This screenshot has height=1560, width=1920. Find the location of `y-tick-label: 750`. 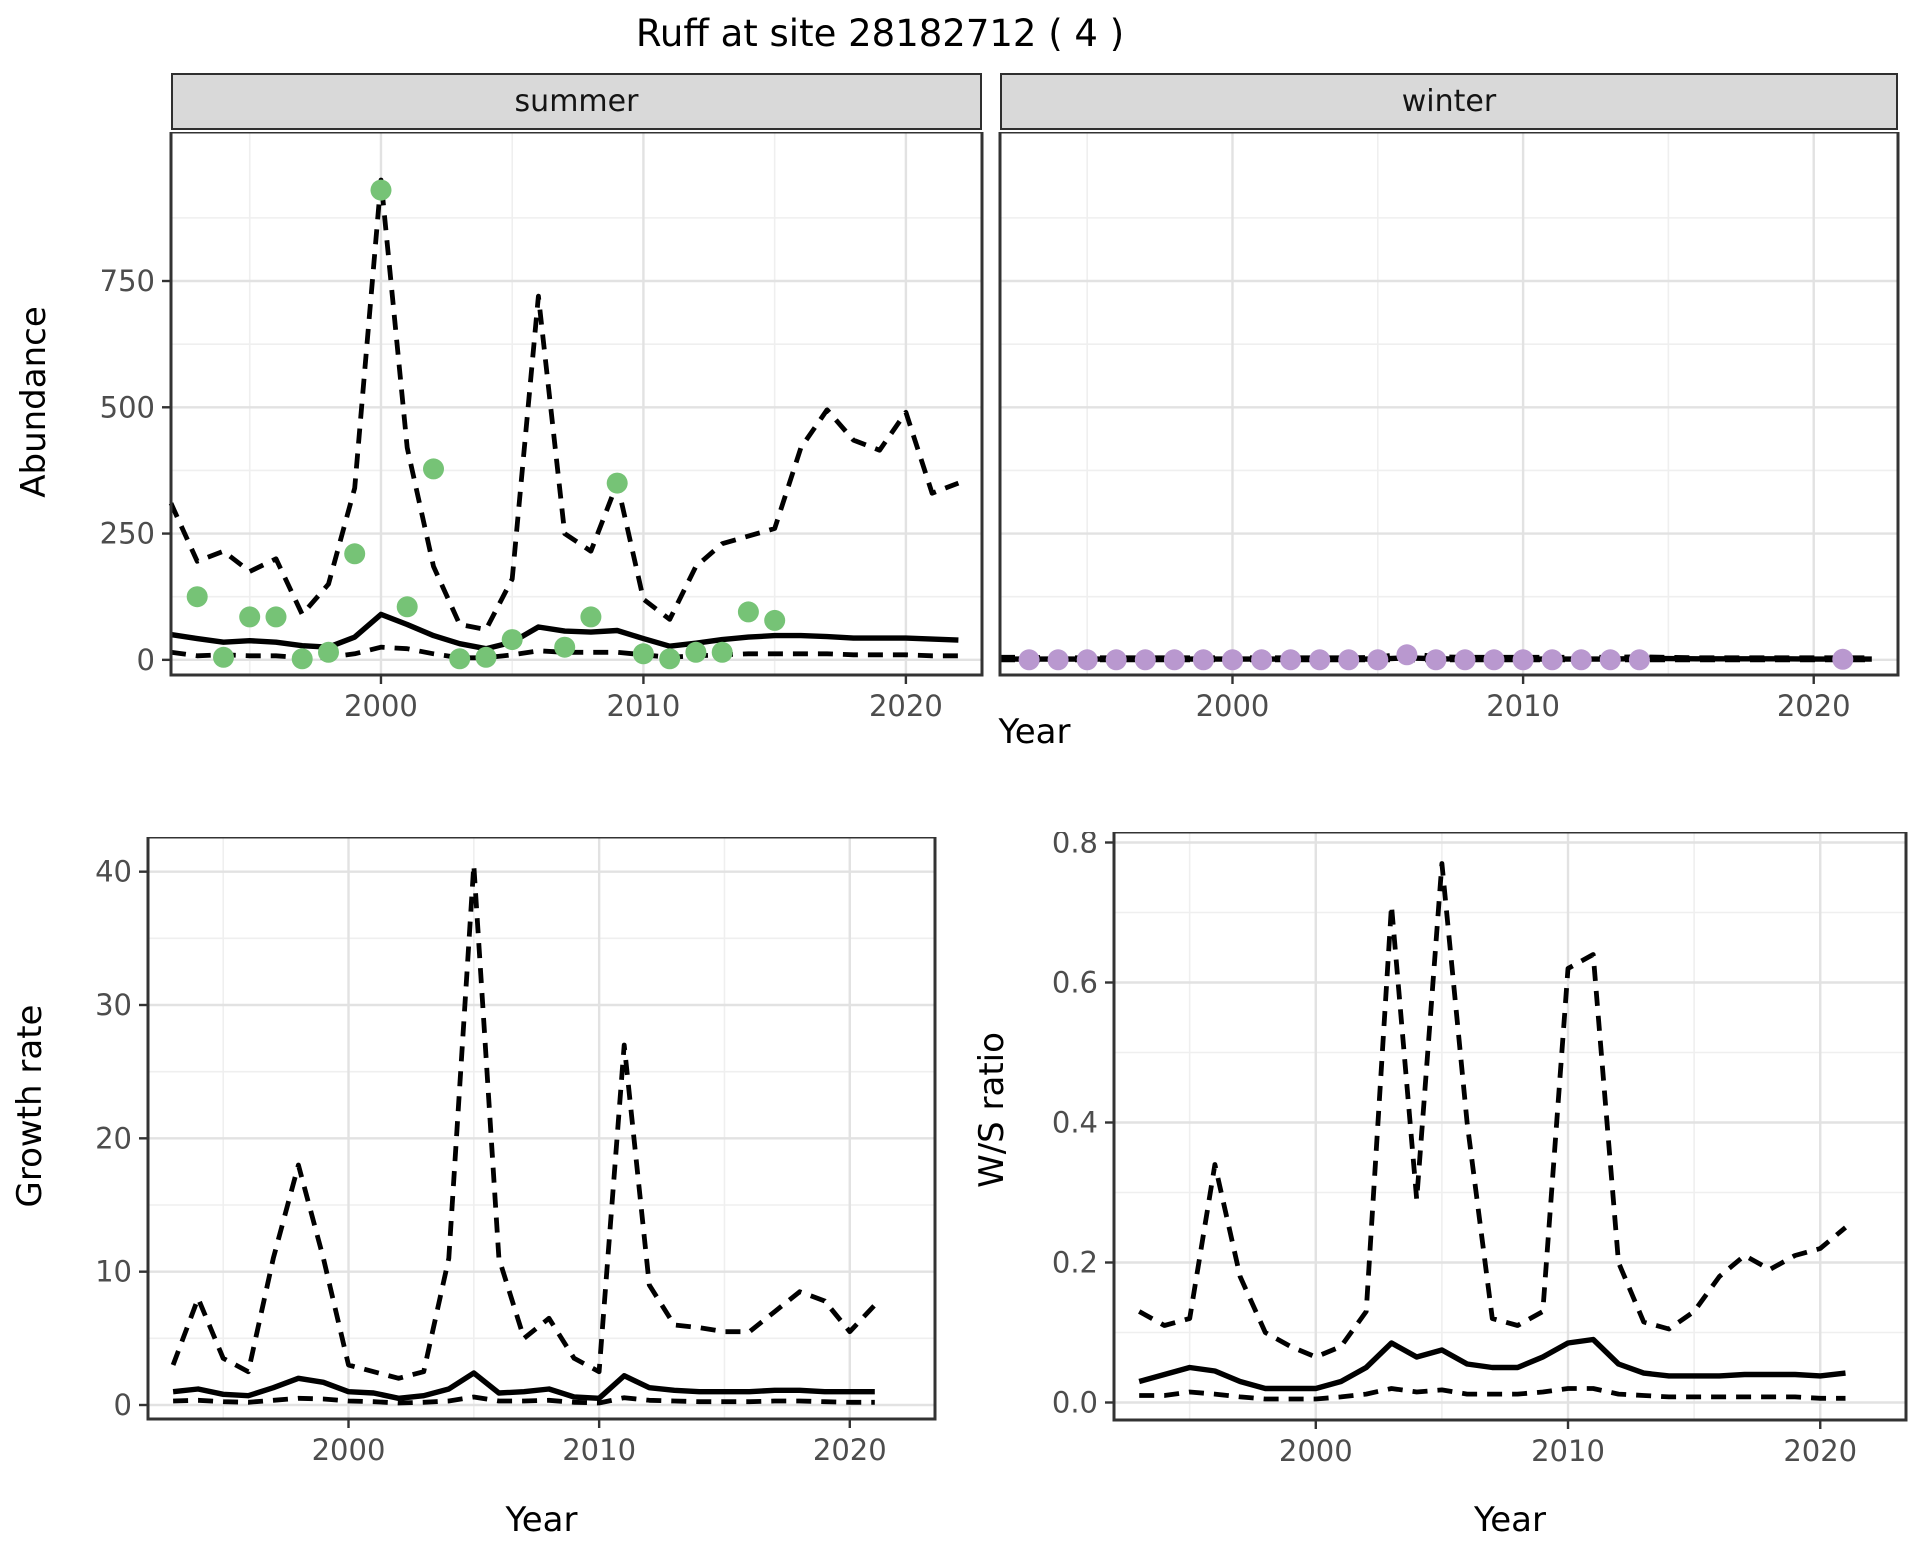

y-tick-label: 750 is located at coordinates (127, 281).